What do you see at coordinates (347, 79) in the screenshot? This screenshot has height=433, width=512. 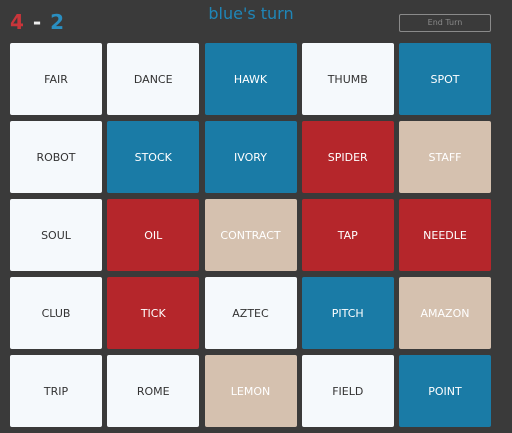 I see `word-card: THUMB` at bounding box center [347, 79].